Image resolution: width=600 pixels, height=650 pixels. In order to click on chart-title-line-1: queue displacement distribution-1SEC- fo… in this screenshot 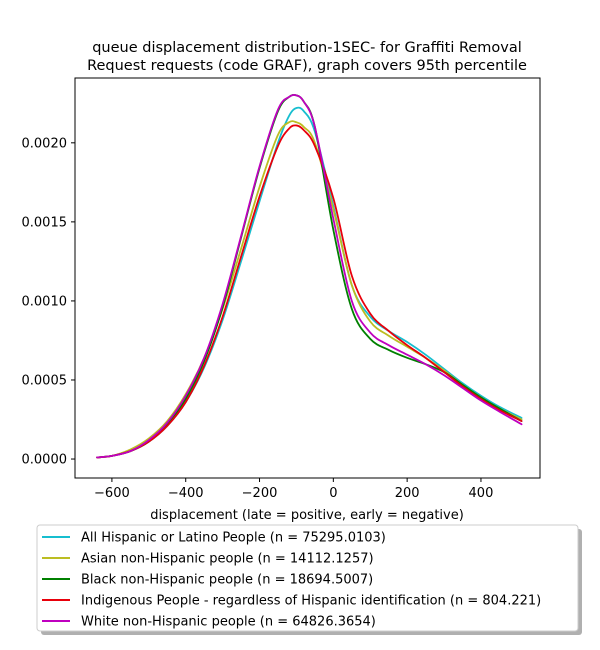, I will do `click(307, 48)`.